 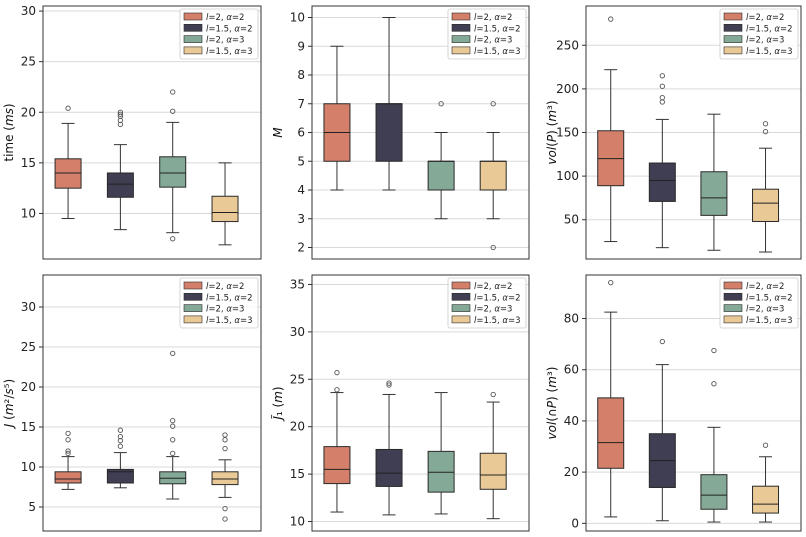 What do you see at coordinates (567, 133) in the screenshot?
I see `y-tick-label: 150` at bounding box center [567, 133].